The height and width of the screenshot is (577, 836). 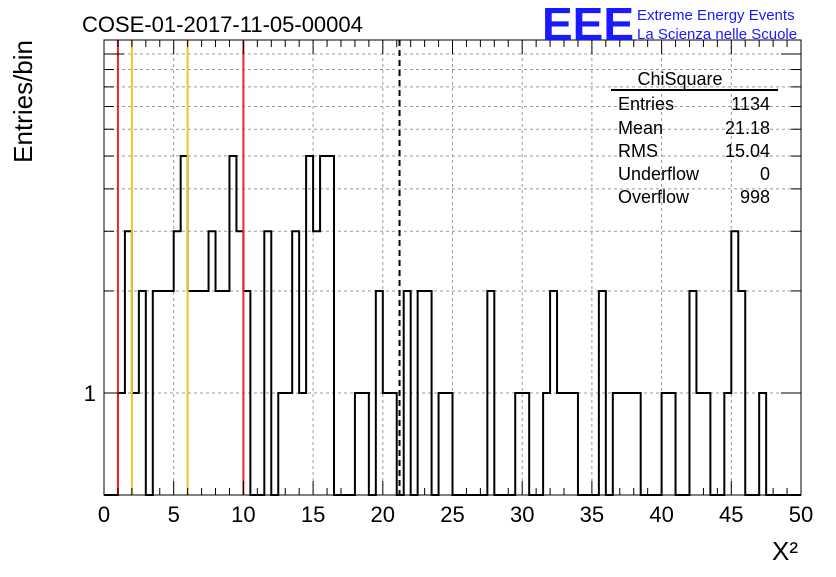 What do you see at coordinates (747, 151) in the screenshot?
I see `stats-value-rms: 15.04` at bounding box center [747, 151].